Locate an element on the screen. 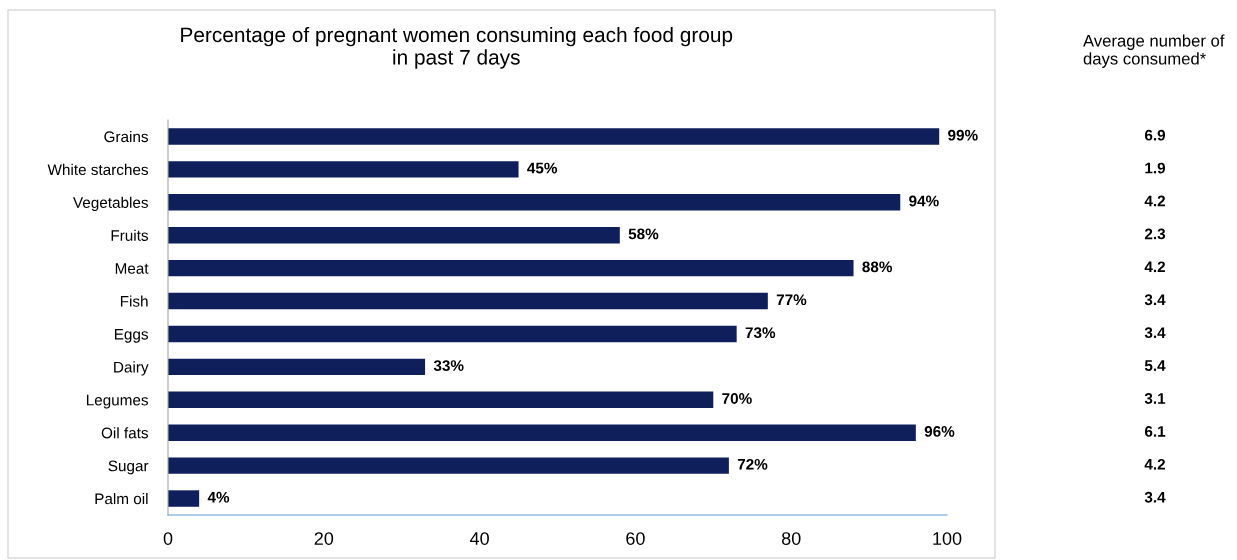  y-tick-label: Fruits is located at coordinates (130, 235).